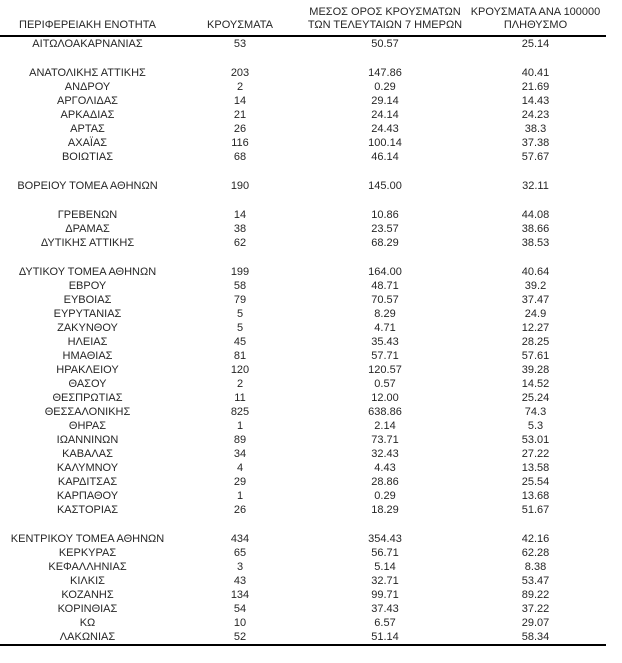 The height and width of the screenshot is (663, 622). What do you see at coordinates (240, 623) in the screenshot?
I see `cases-cell: 10` at bounding box center [240, 623].